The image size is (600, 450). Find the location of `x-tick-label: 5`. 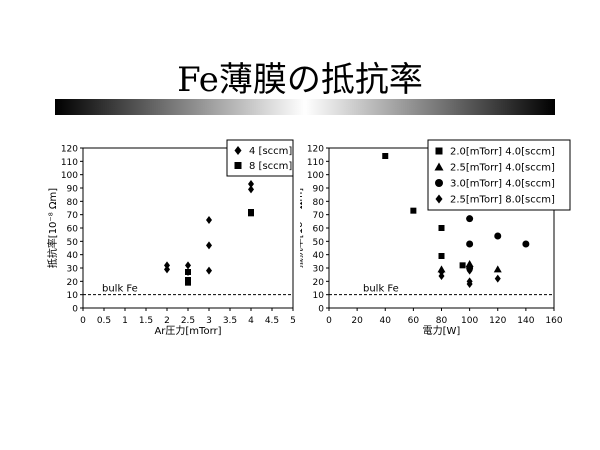

x-tick-label: 5 is located at coordinates (293, 321).